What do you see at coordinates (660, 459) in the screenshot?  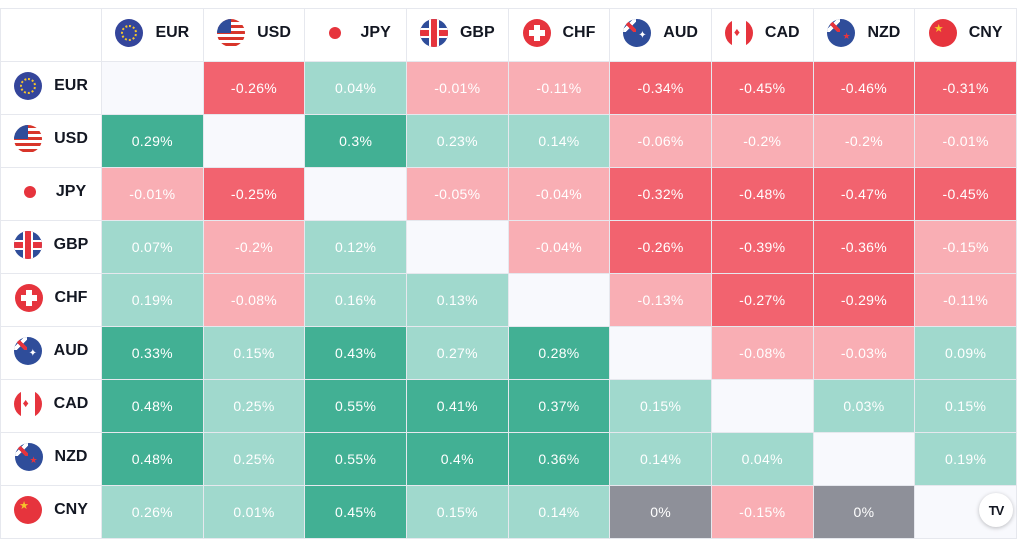 I see `heatmap-cell-nzd-aud: 0.14%` at bounding box center [660, 459].